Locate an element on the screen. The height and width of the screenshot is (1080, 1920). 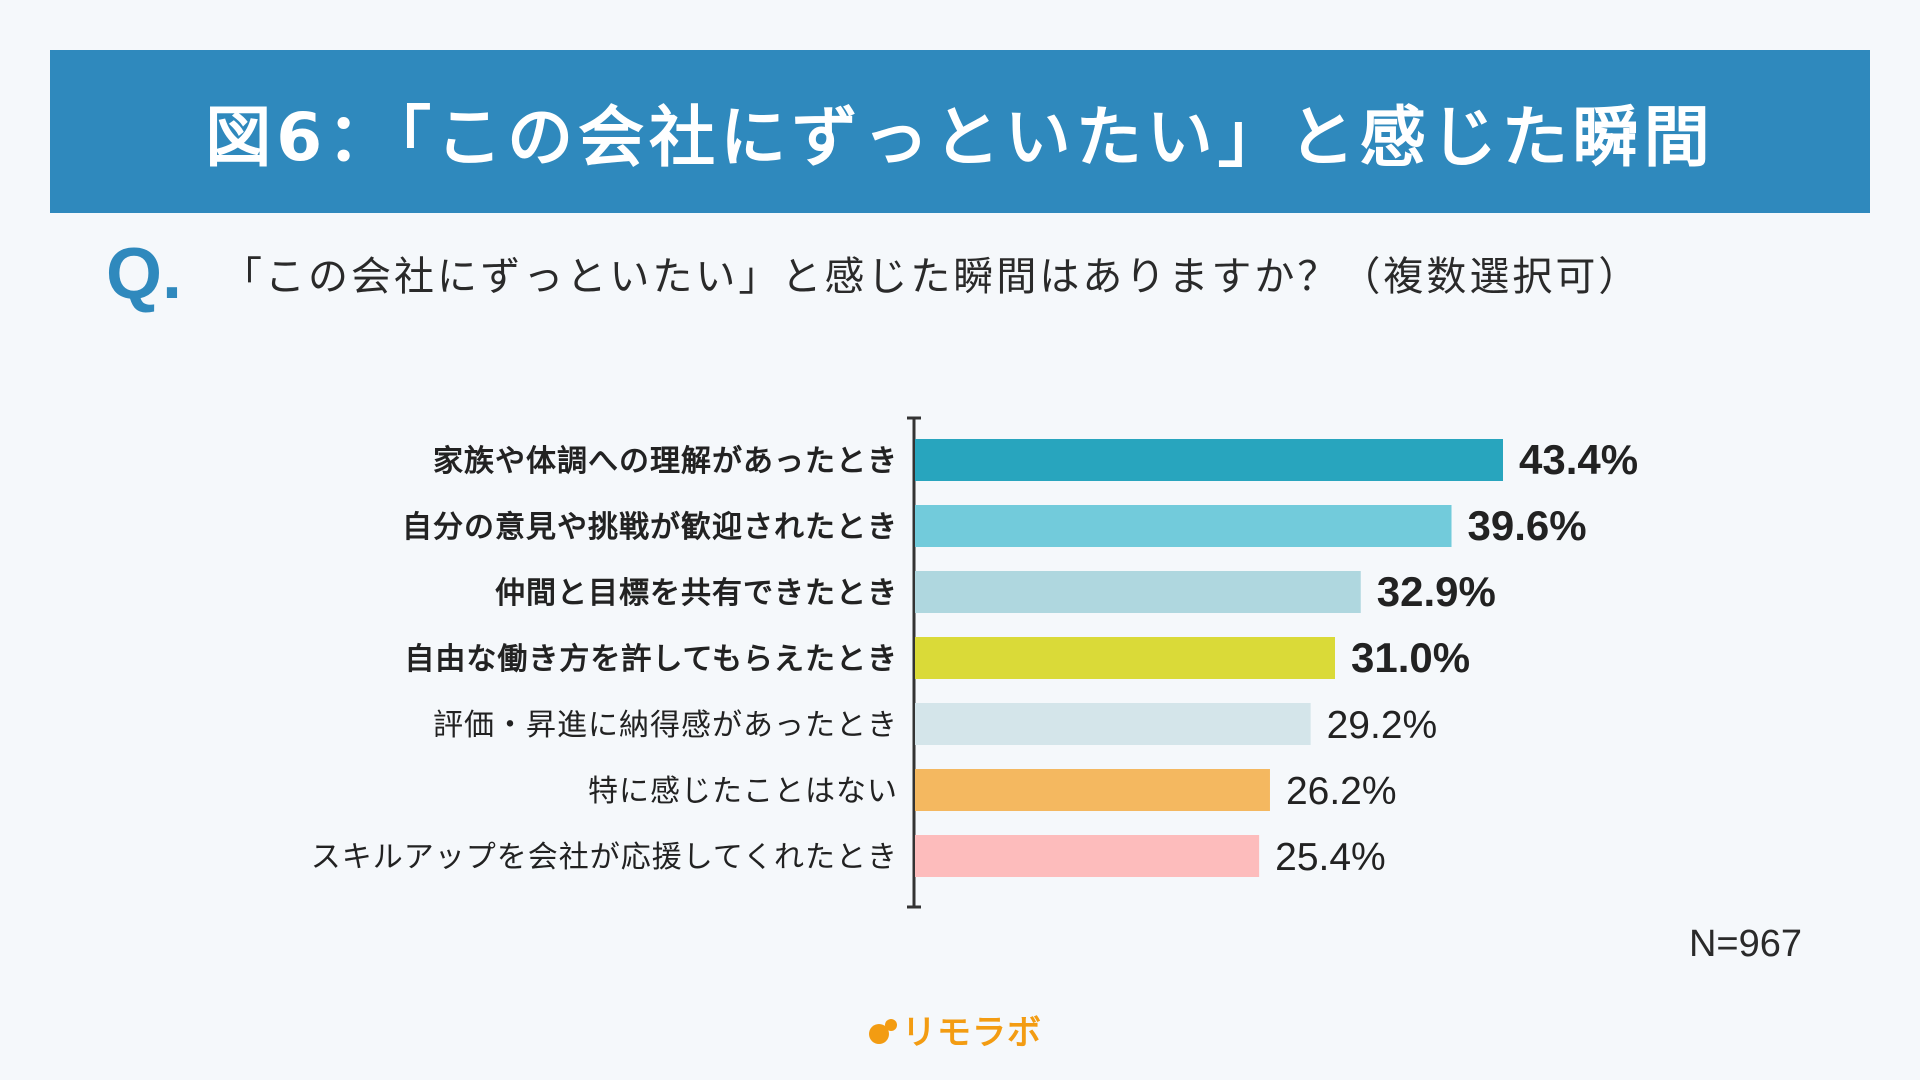
title-banner: 図6：「この会社にずっといたい」と感じた瞬間 is located at coordinates (960, 131).